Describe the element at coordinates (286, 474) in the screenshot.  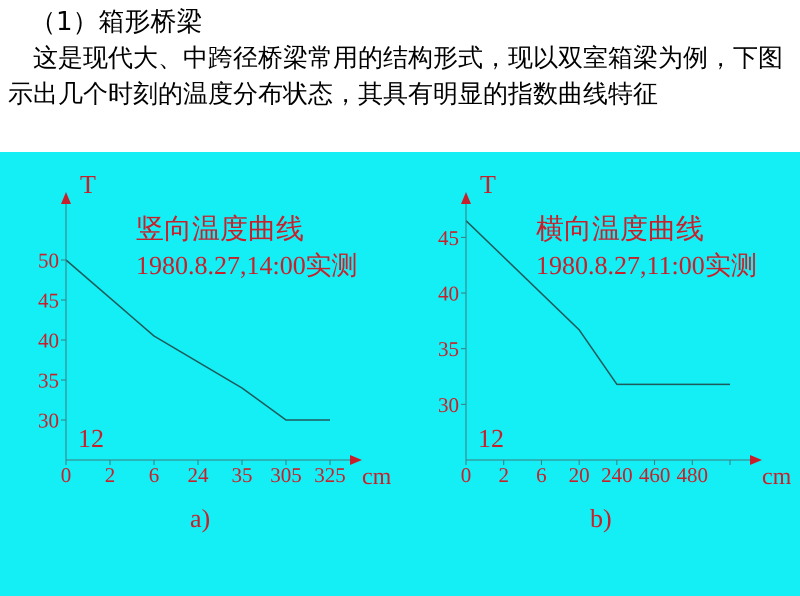
I see `x-tick-label: 305` at that location.